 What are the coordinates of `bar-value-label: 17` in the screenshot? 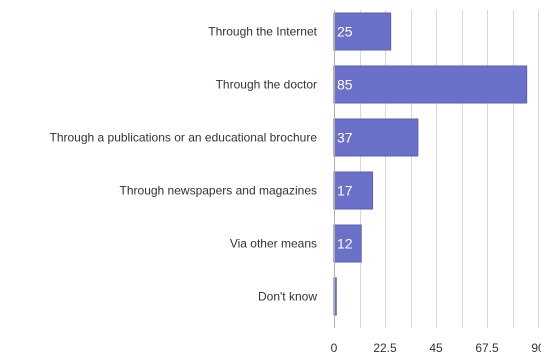 It's located at (345, 191).